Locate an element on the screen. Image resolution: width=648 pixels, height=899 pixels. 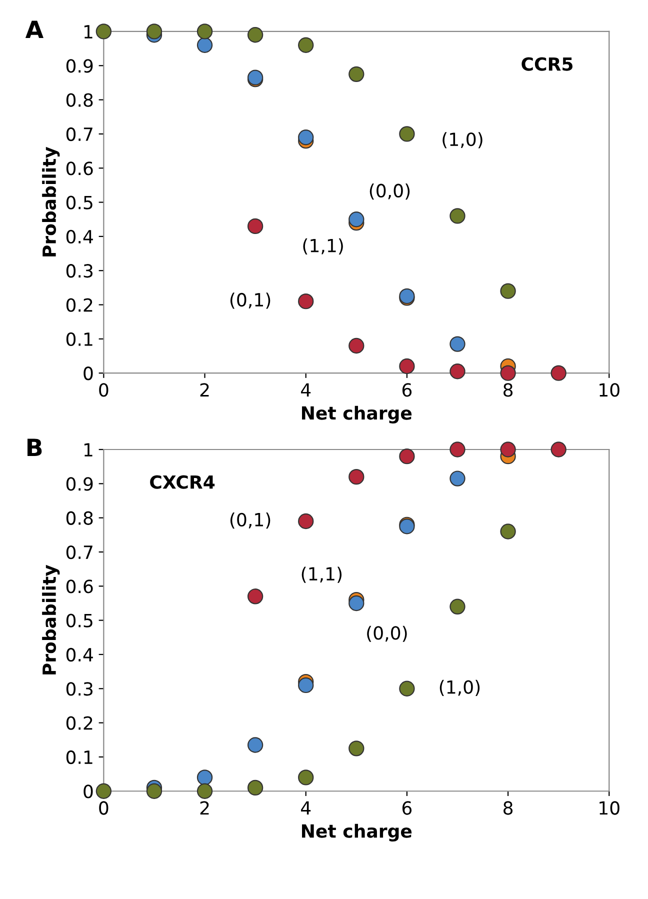
chart-title: A is located at coordinates (34, 29).